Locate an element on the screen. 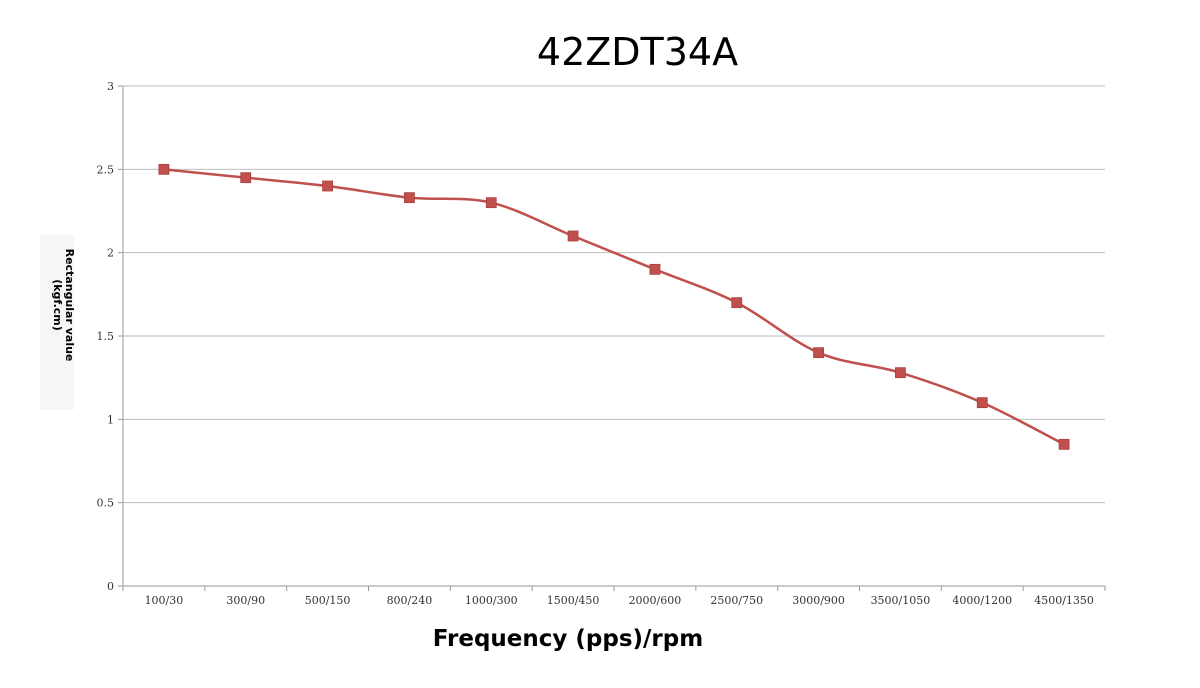  y-tick-label: 1.5 is located at coordinates (106, 336).